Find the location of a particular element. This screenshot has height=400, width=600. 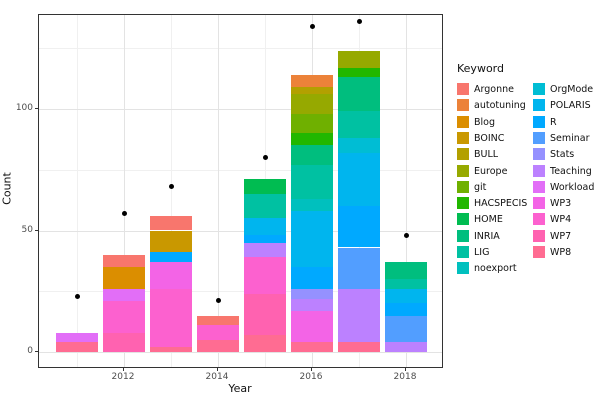

legend-swatch-LIG is located at coordinates (463, 252).